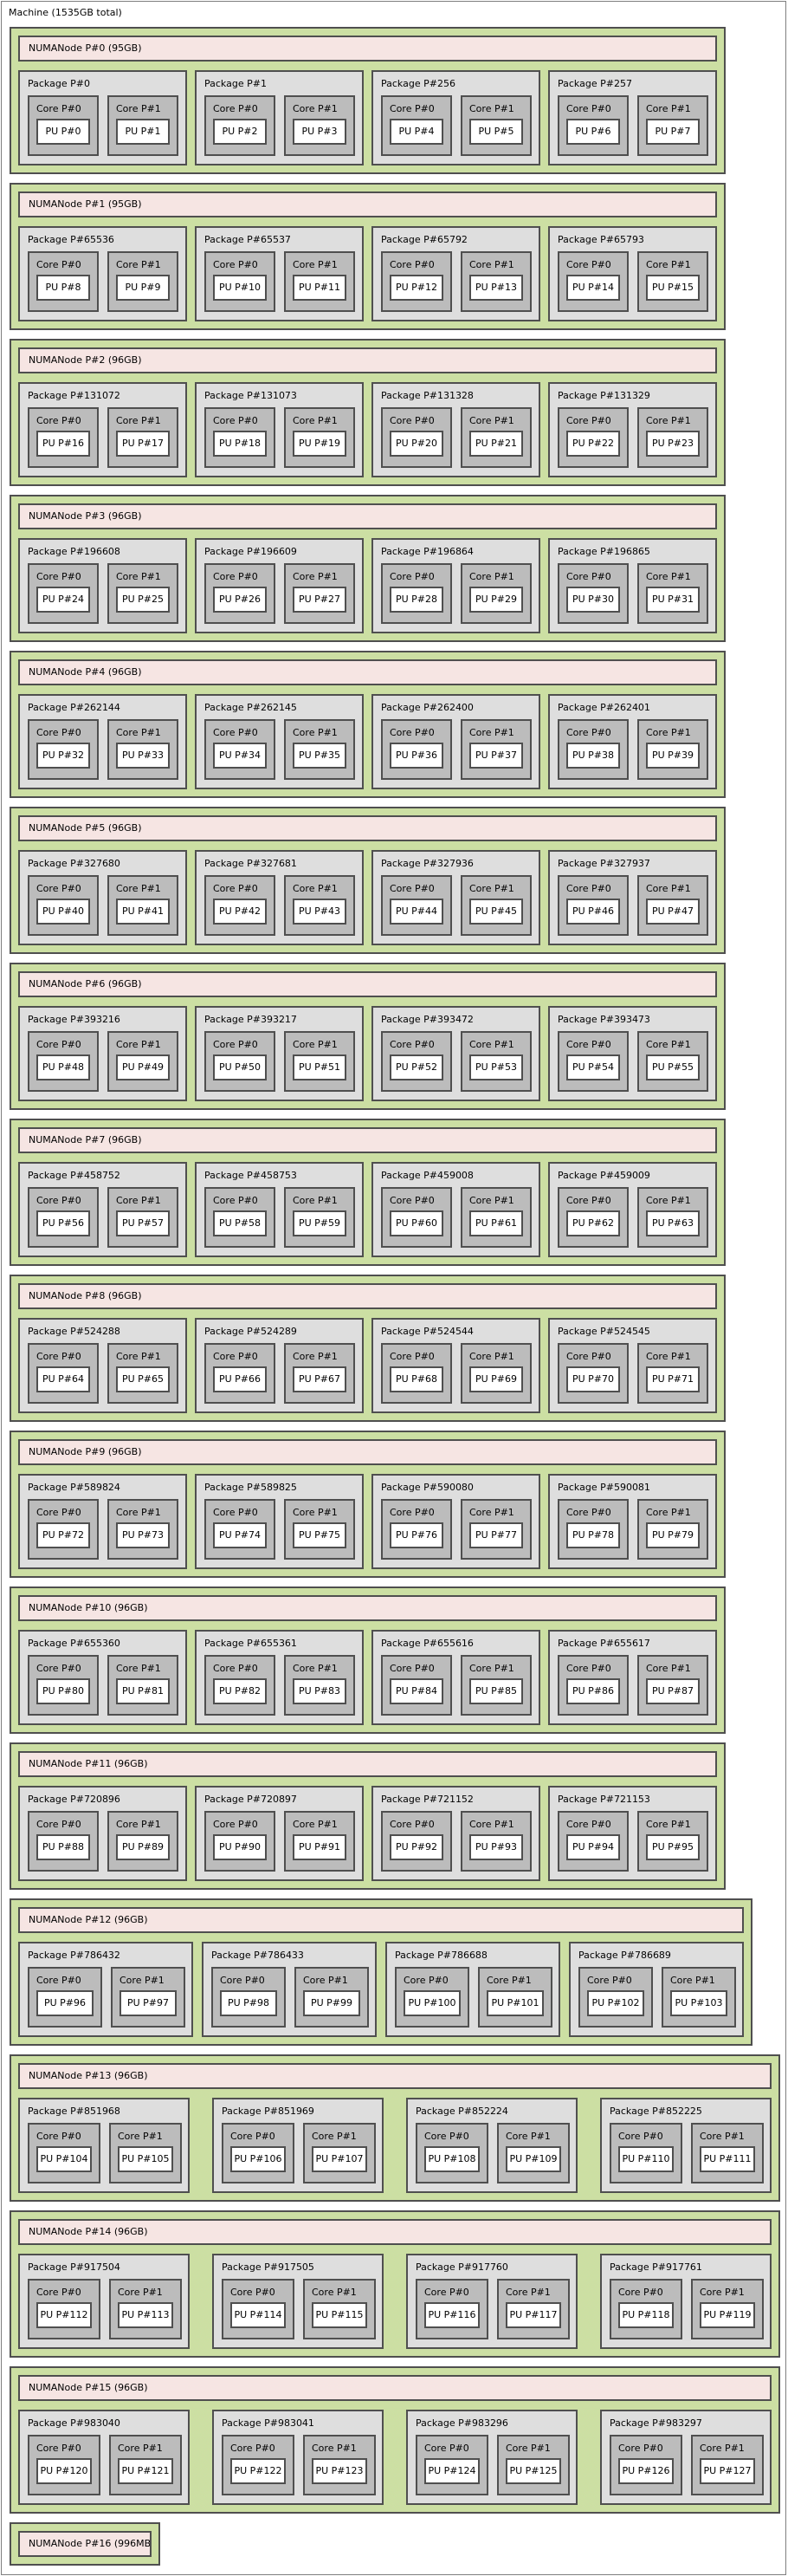 The image size is (788, 2576). What do you see at coordinates (64, 1686) in the screenshot?
I see `core-box: Core P#0 PU P#80` at bounding box center [64, 1686].